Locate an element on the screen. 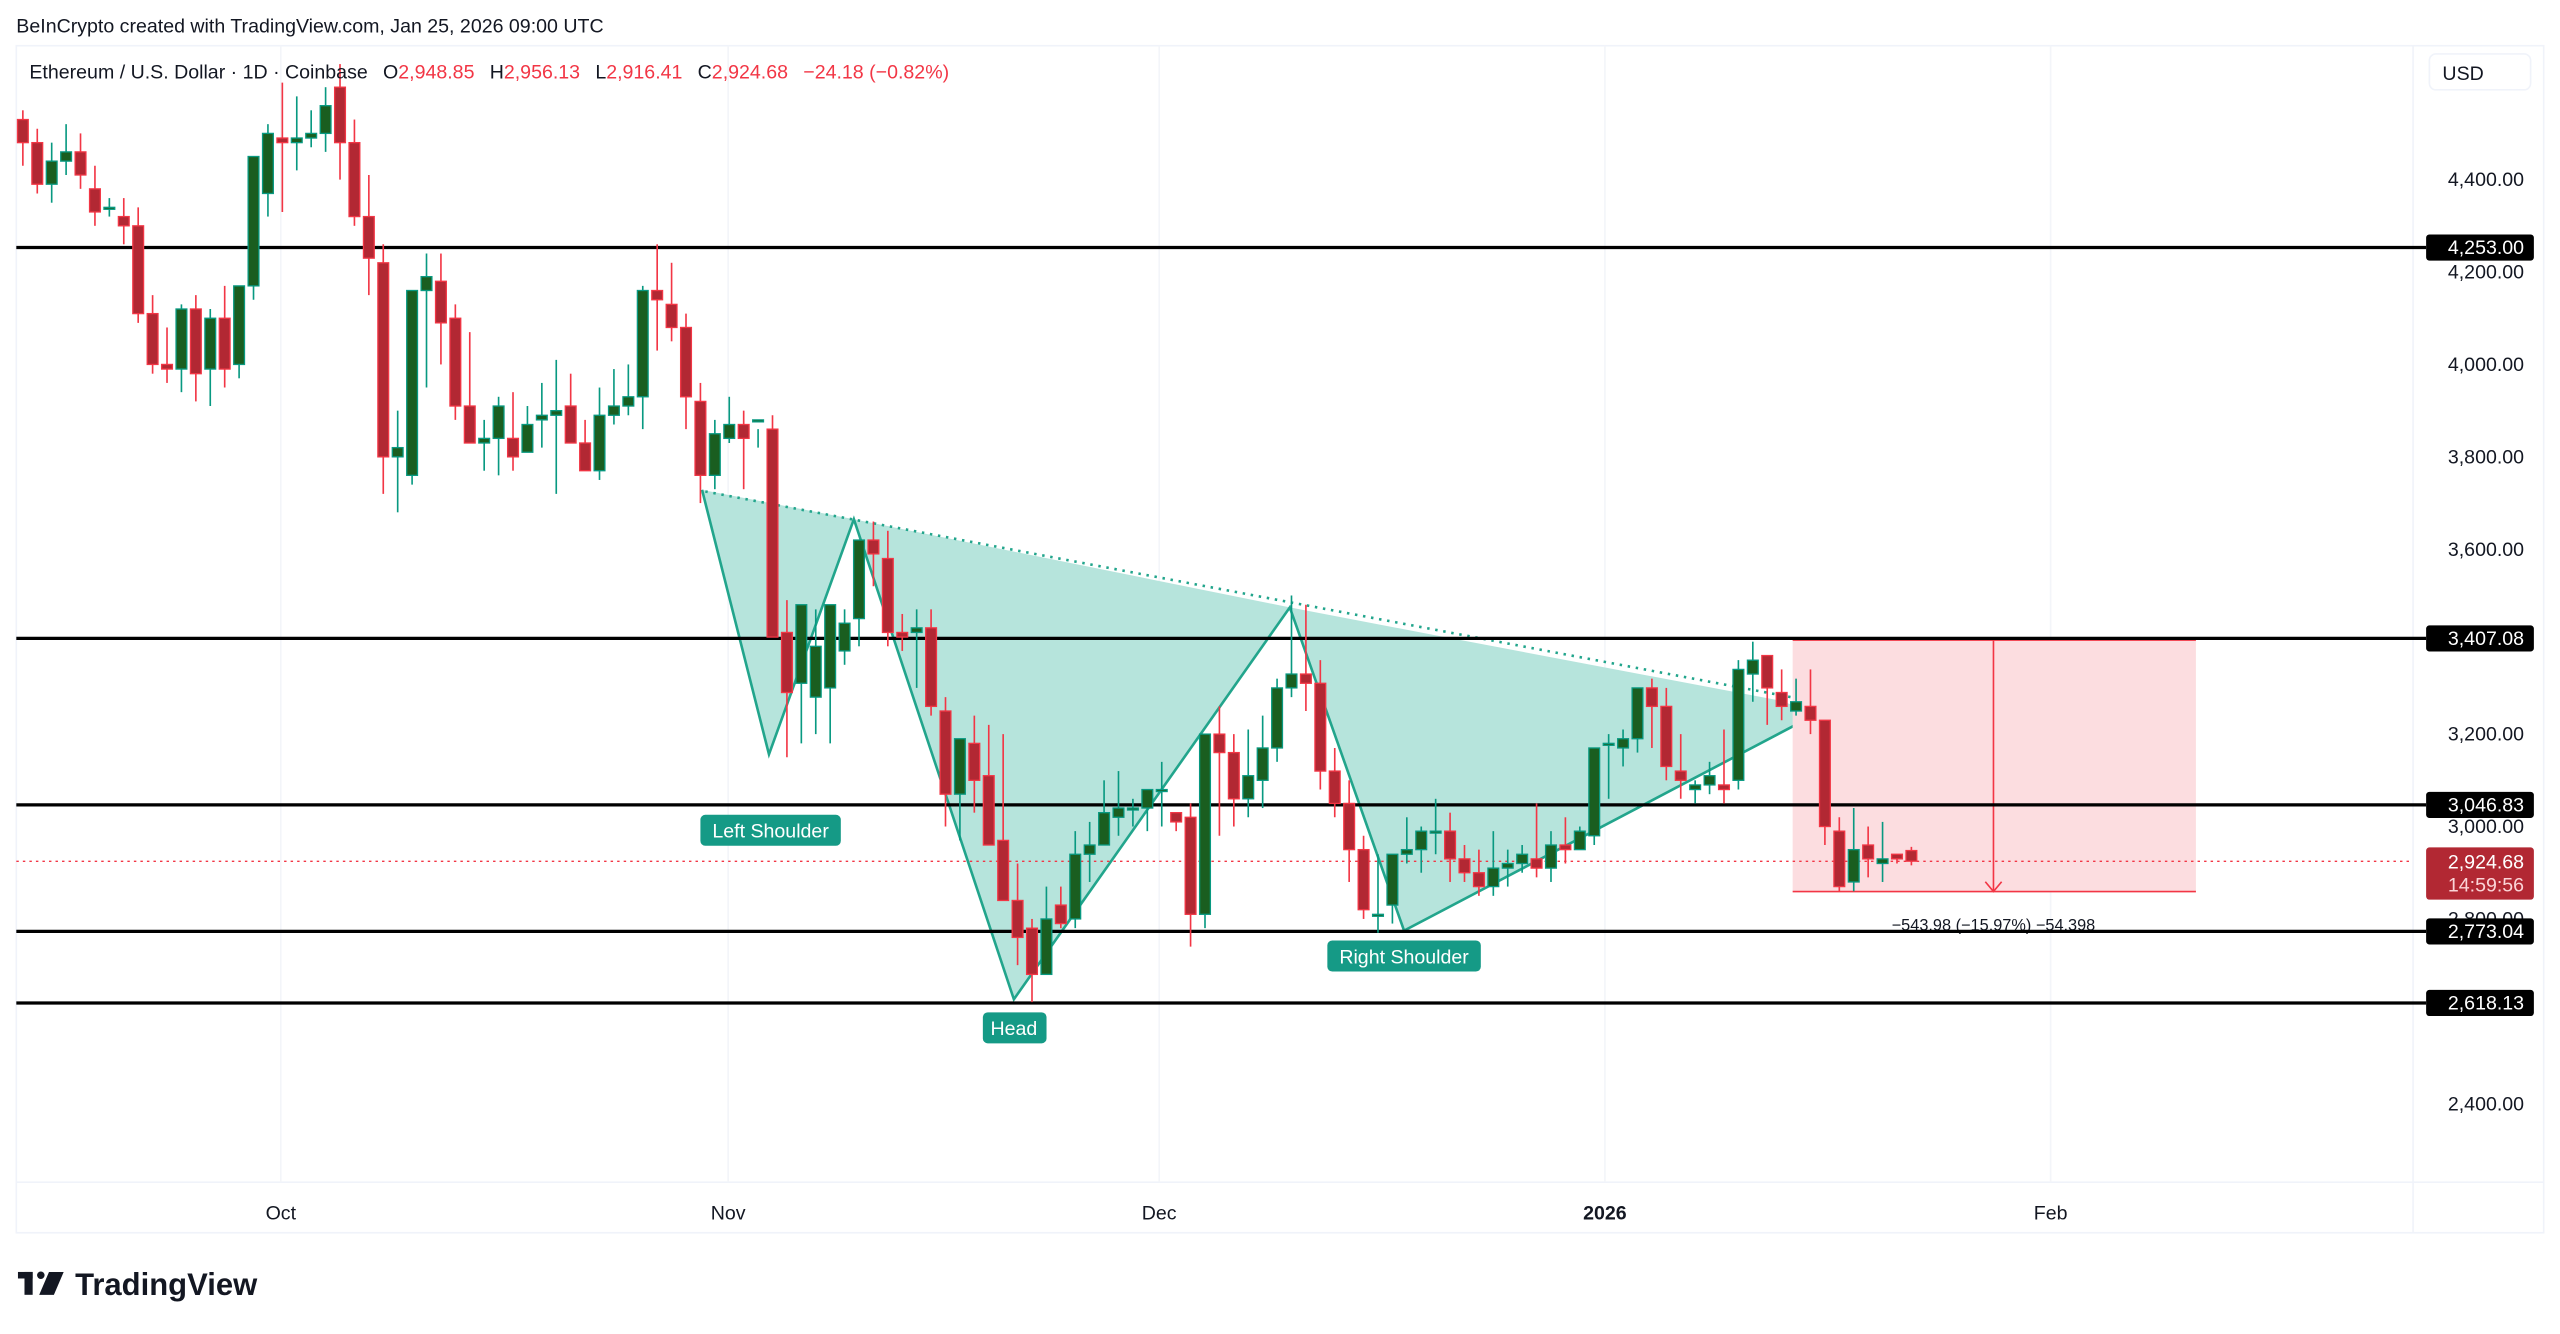  label-head: Head is located at coordinates (1014, 1028).